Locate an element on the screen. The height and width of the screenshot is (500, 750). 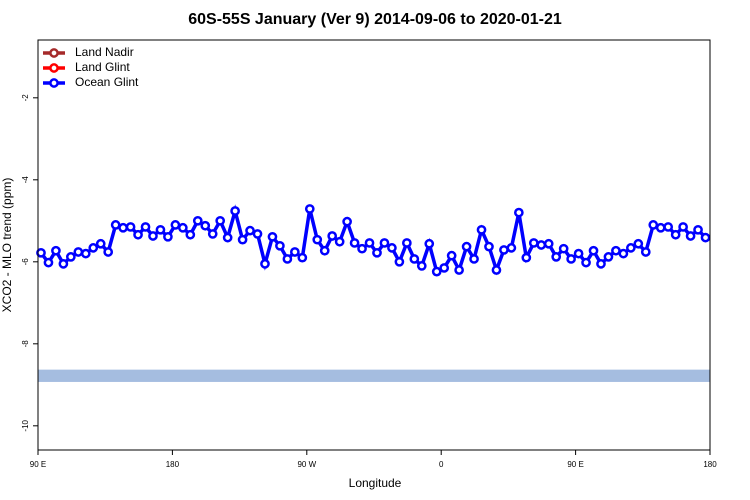
x-tick-label: 0 is located at coordinates (441, 464).